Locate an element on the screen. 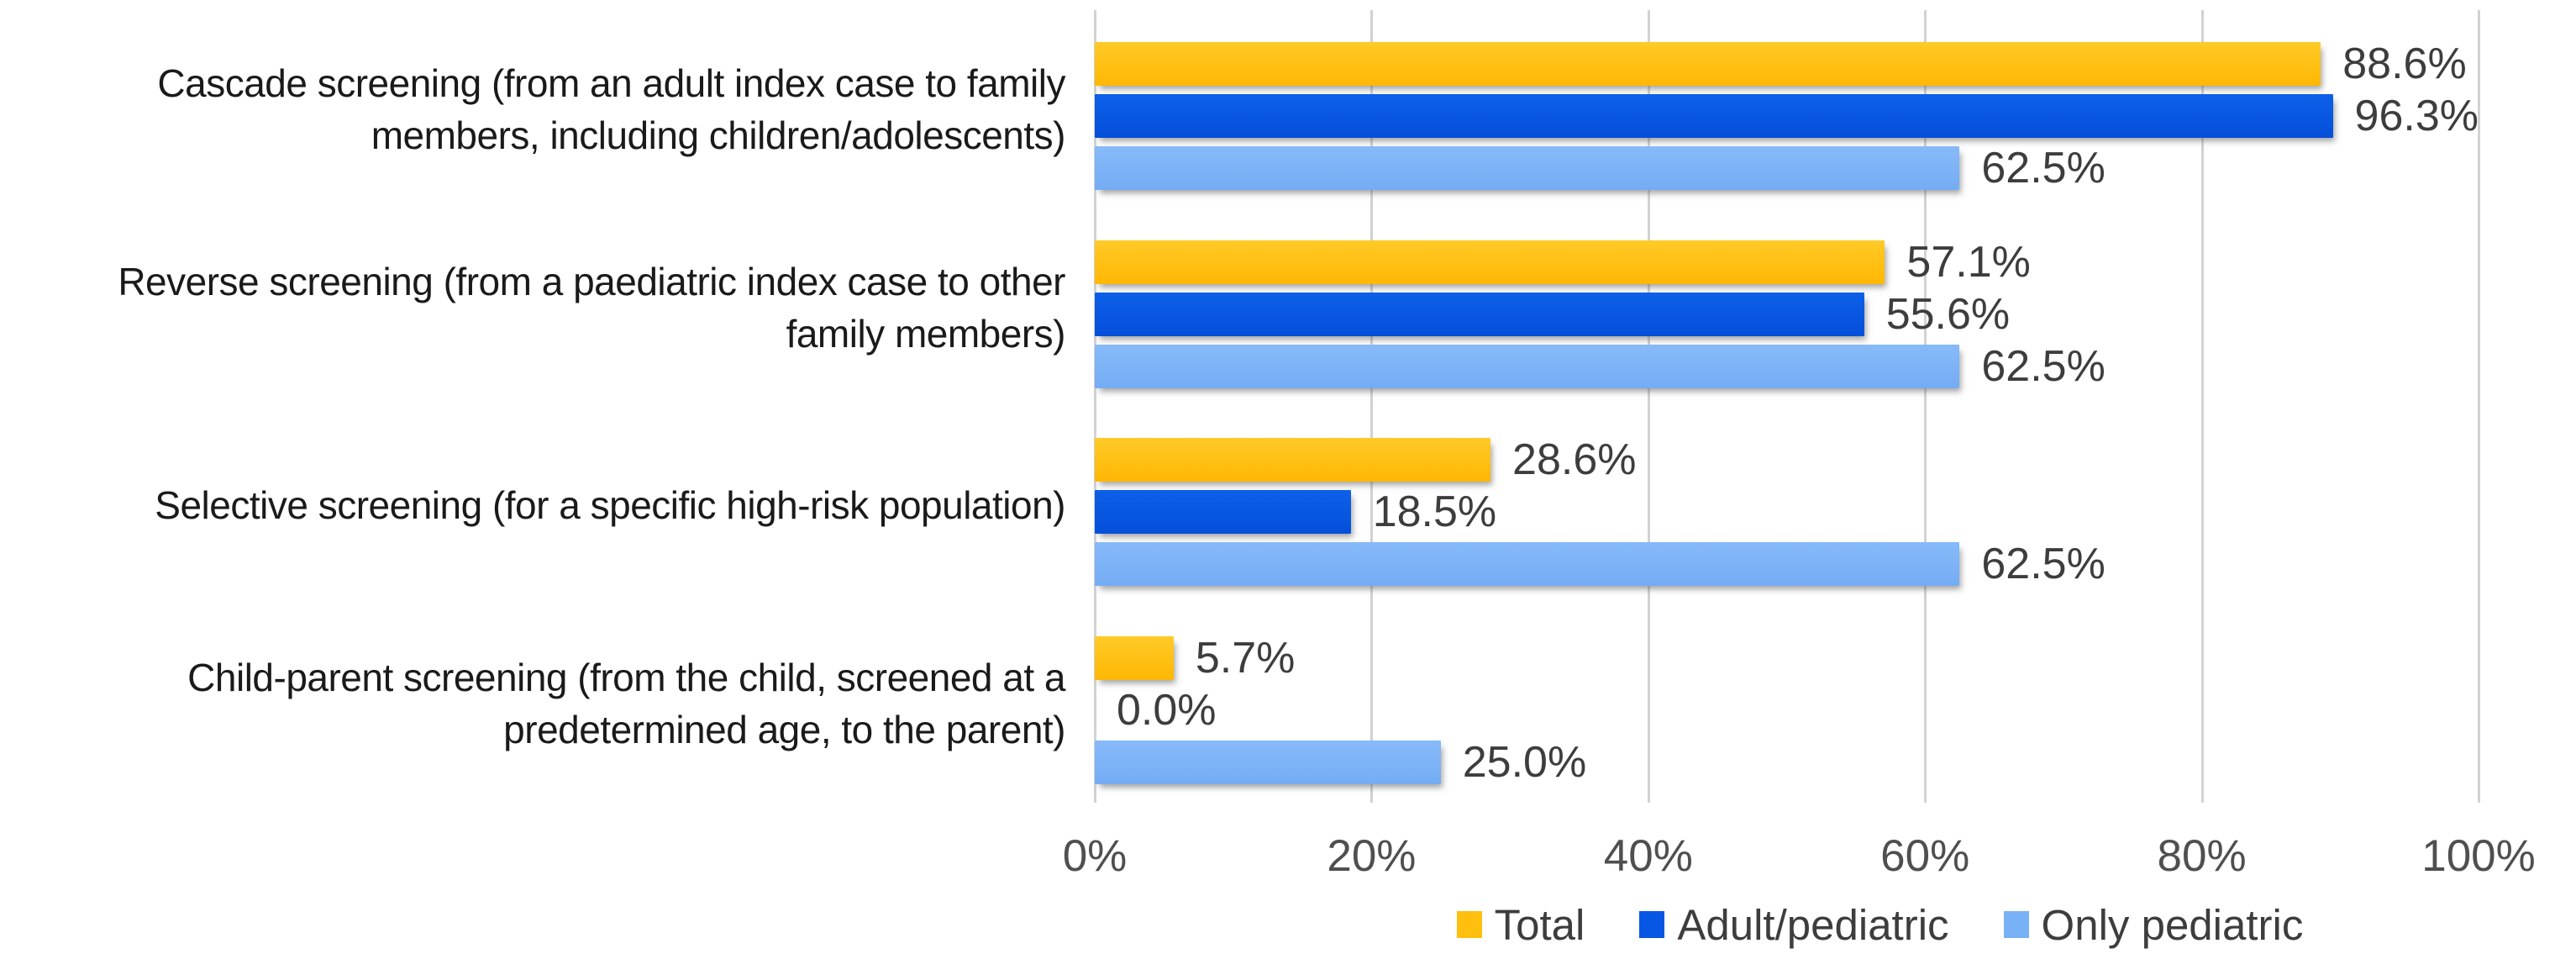 The height and width of the screenshot is (975, 2576). bar-value-label: 28.6% is located at coordinates (1574, 460).